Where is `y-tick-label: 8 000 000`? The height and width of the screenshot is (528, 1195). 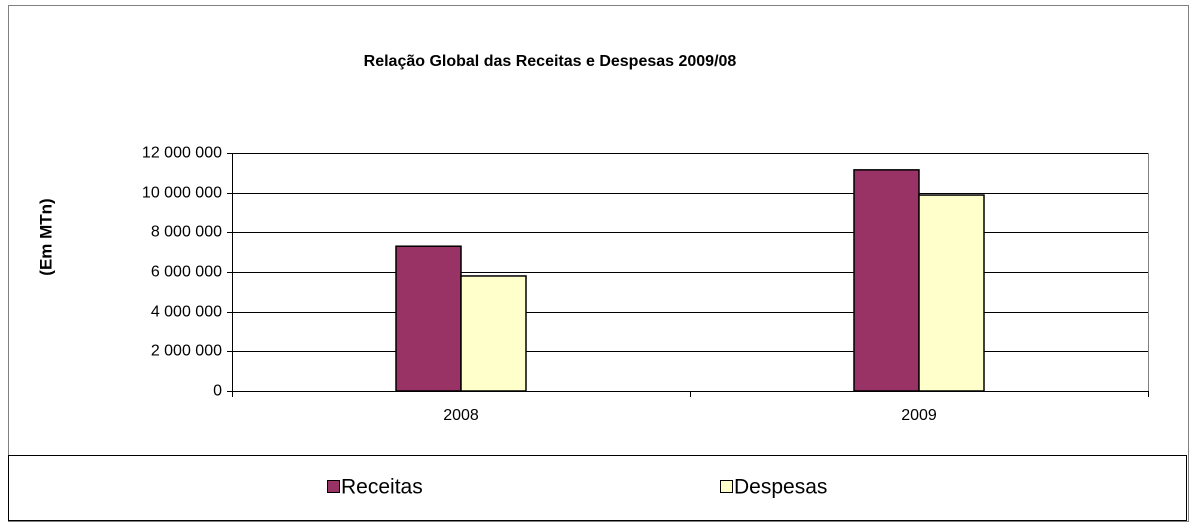
y-tick-label: 8 000 000 is located at coordinates (186, 232).